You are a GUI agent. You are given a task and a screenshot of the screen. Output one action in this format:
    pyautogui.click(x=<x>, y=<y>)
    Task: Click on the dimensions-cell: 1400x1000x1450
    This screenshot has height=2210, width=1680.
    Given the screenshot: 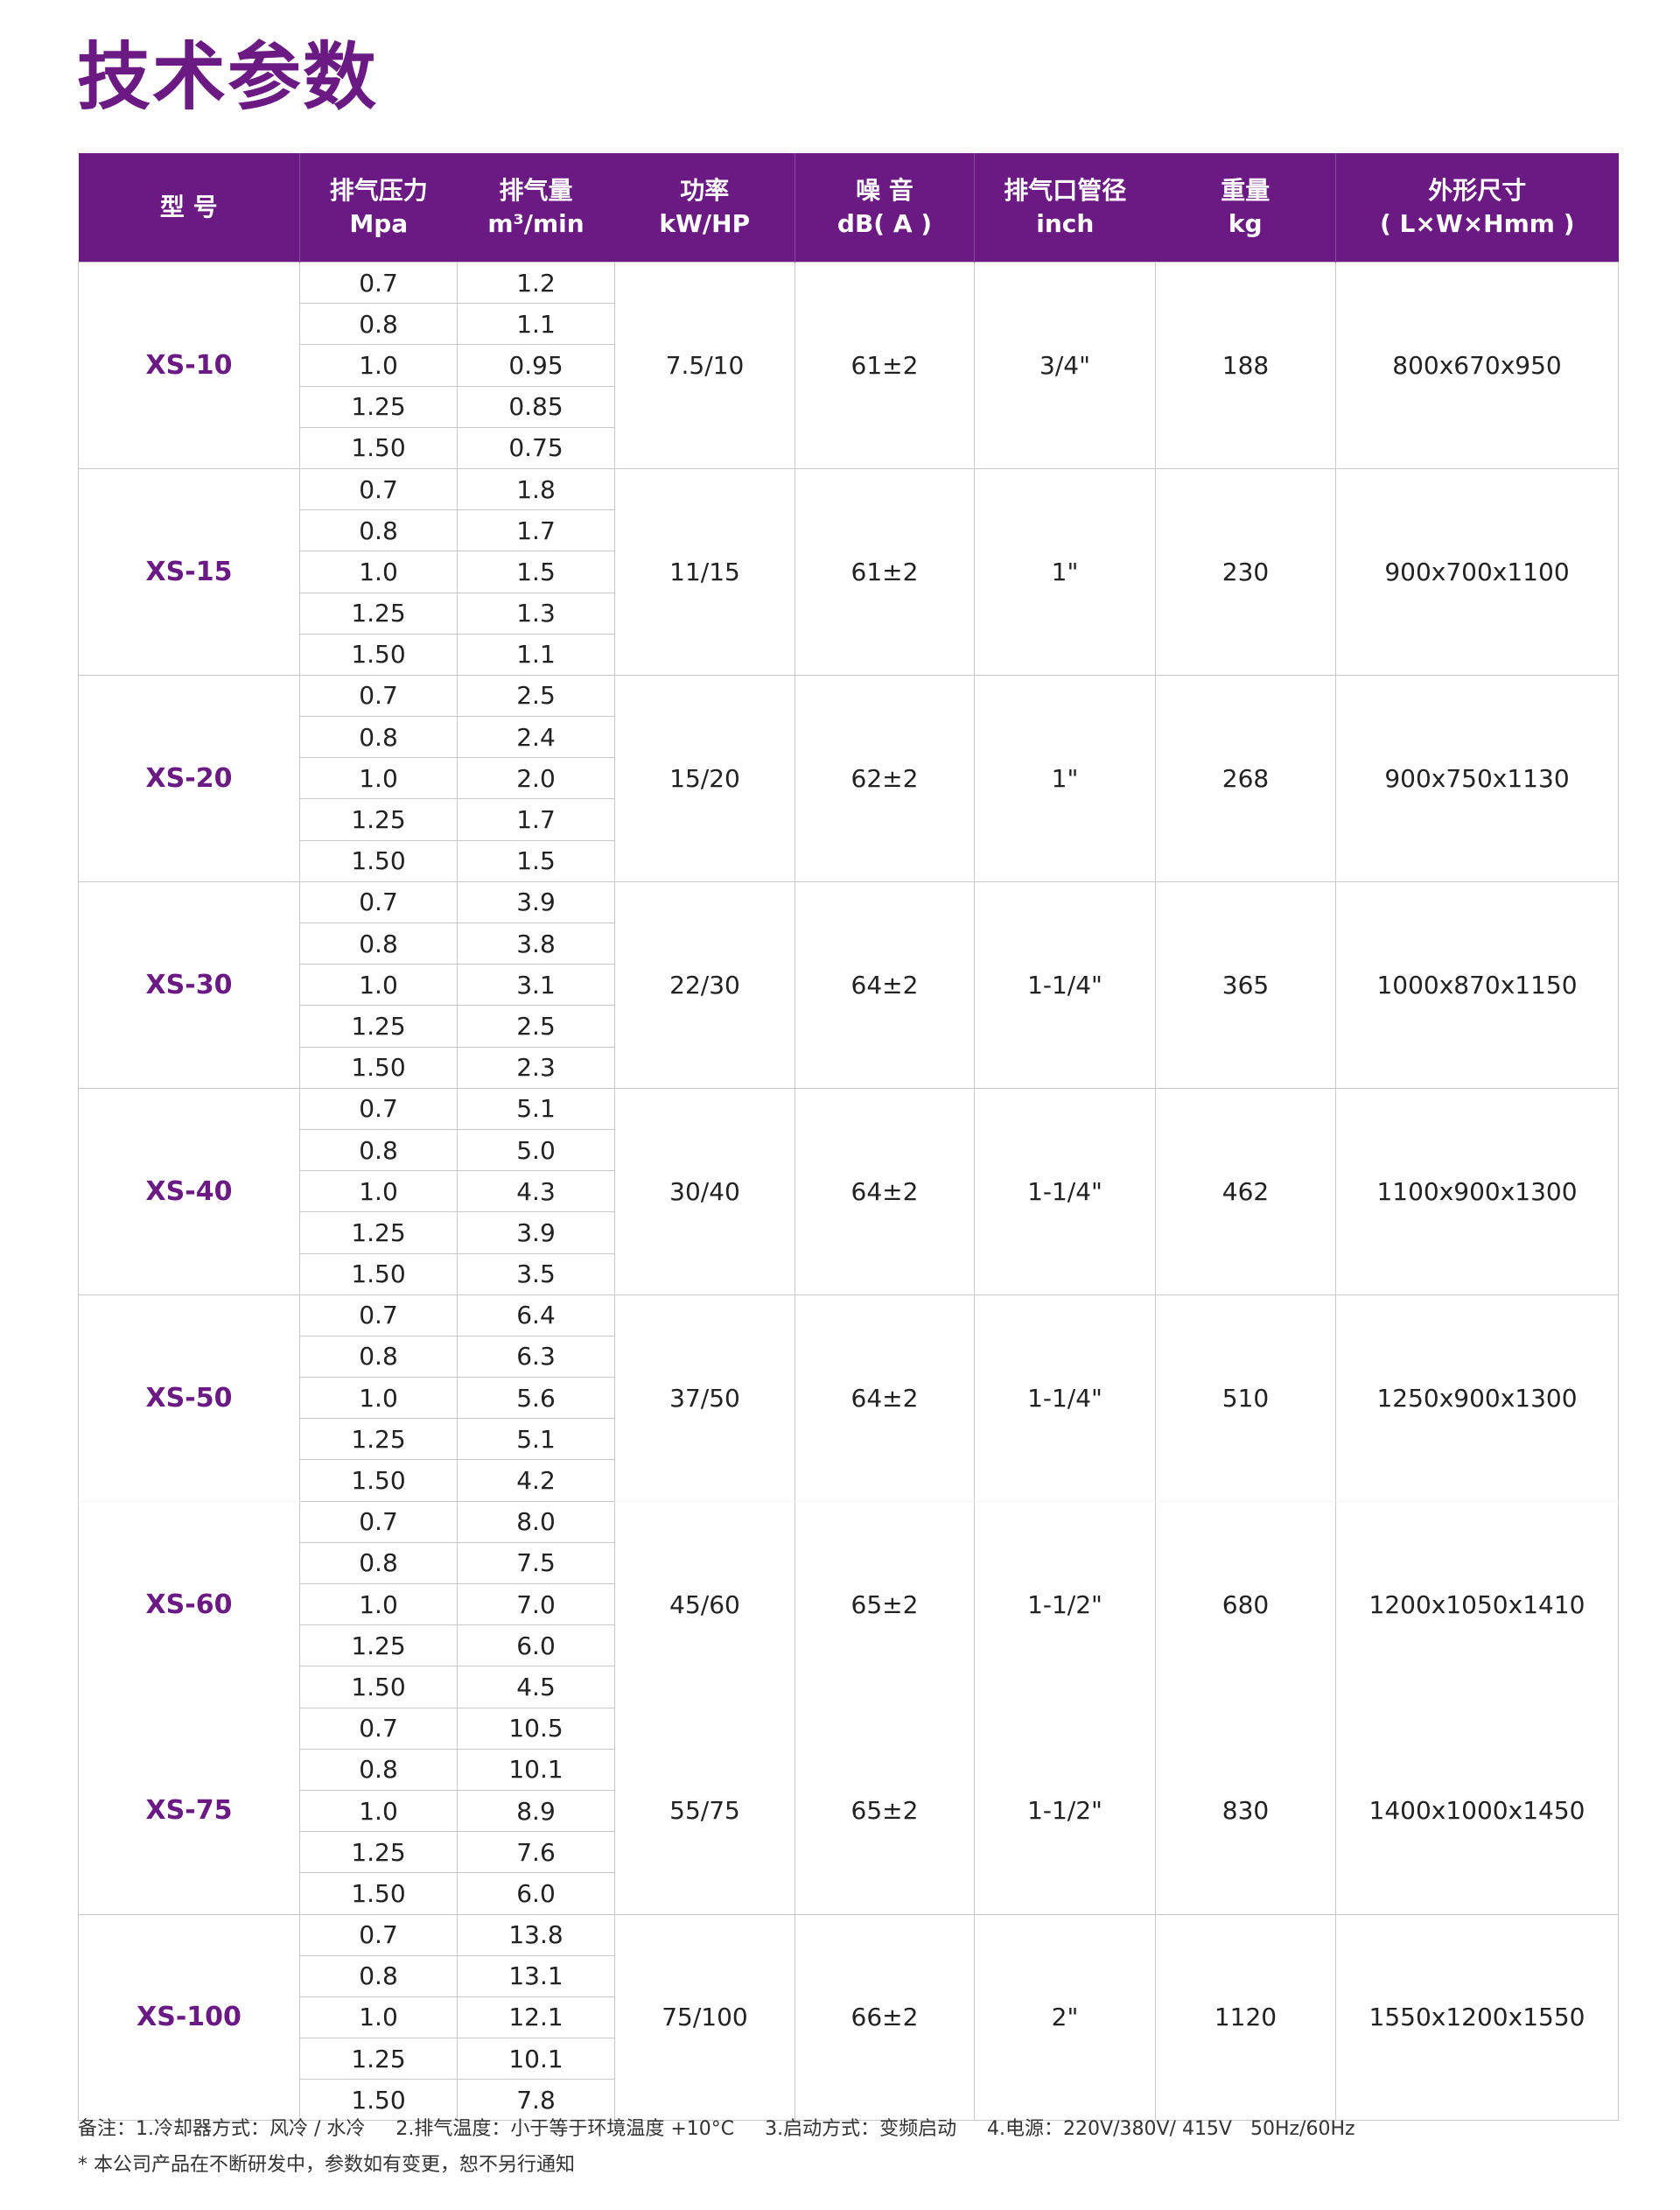 What is the action you would take?
    pyautogui.click(x=1477, y=1811)
    